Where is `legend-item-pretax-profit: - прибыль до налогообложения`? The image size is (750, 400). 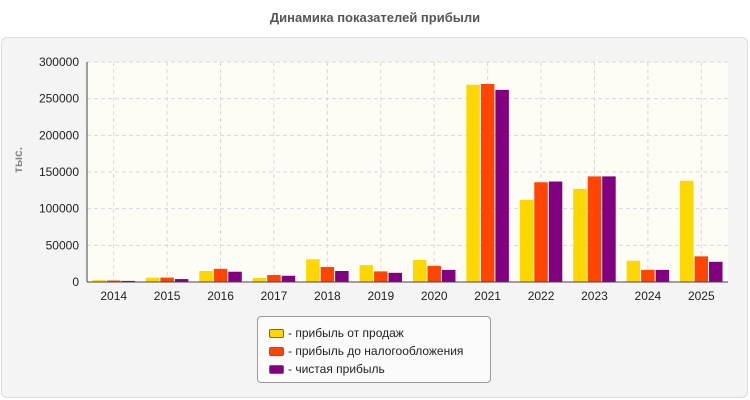 legend-item-pretax-profit: - прибыль до налогообложения is located at coordinates (379, 351).